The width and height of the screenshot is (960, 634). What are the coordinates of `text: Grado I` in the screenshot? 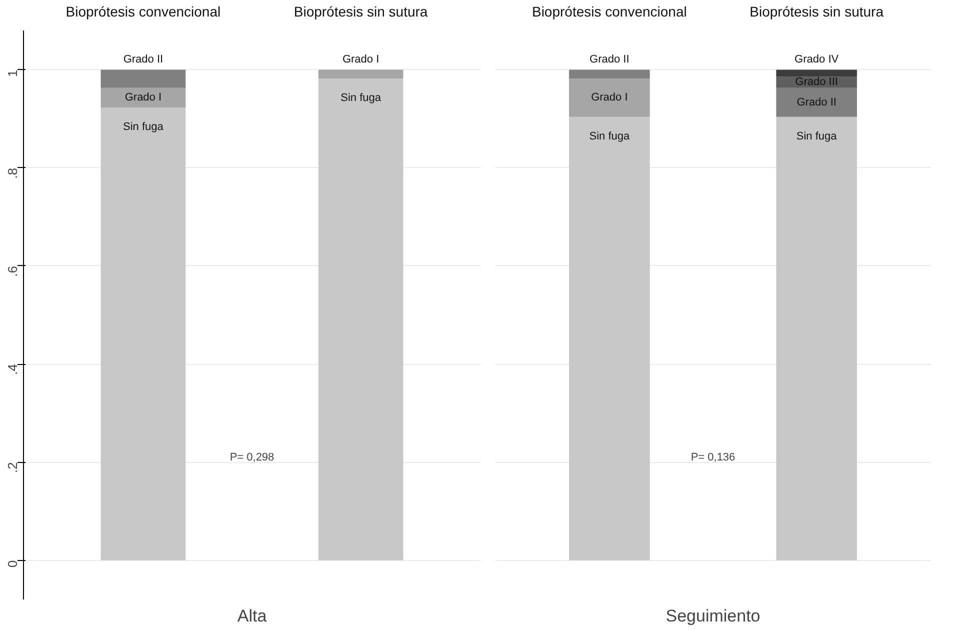 It's located at (361, 60).